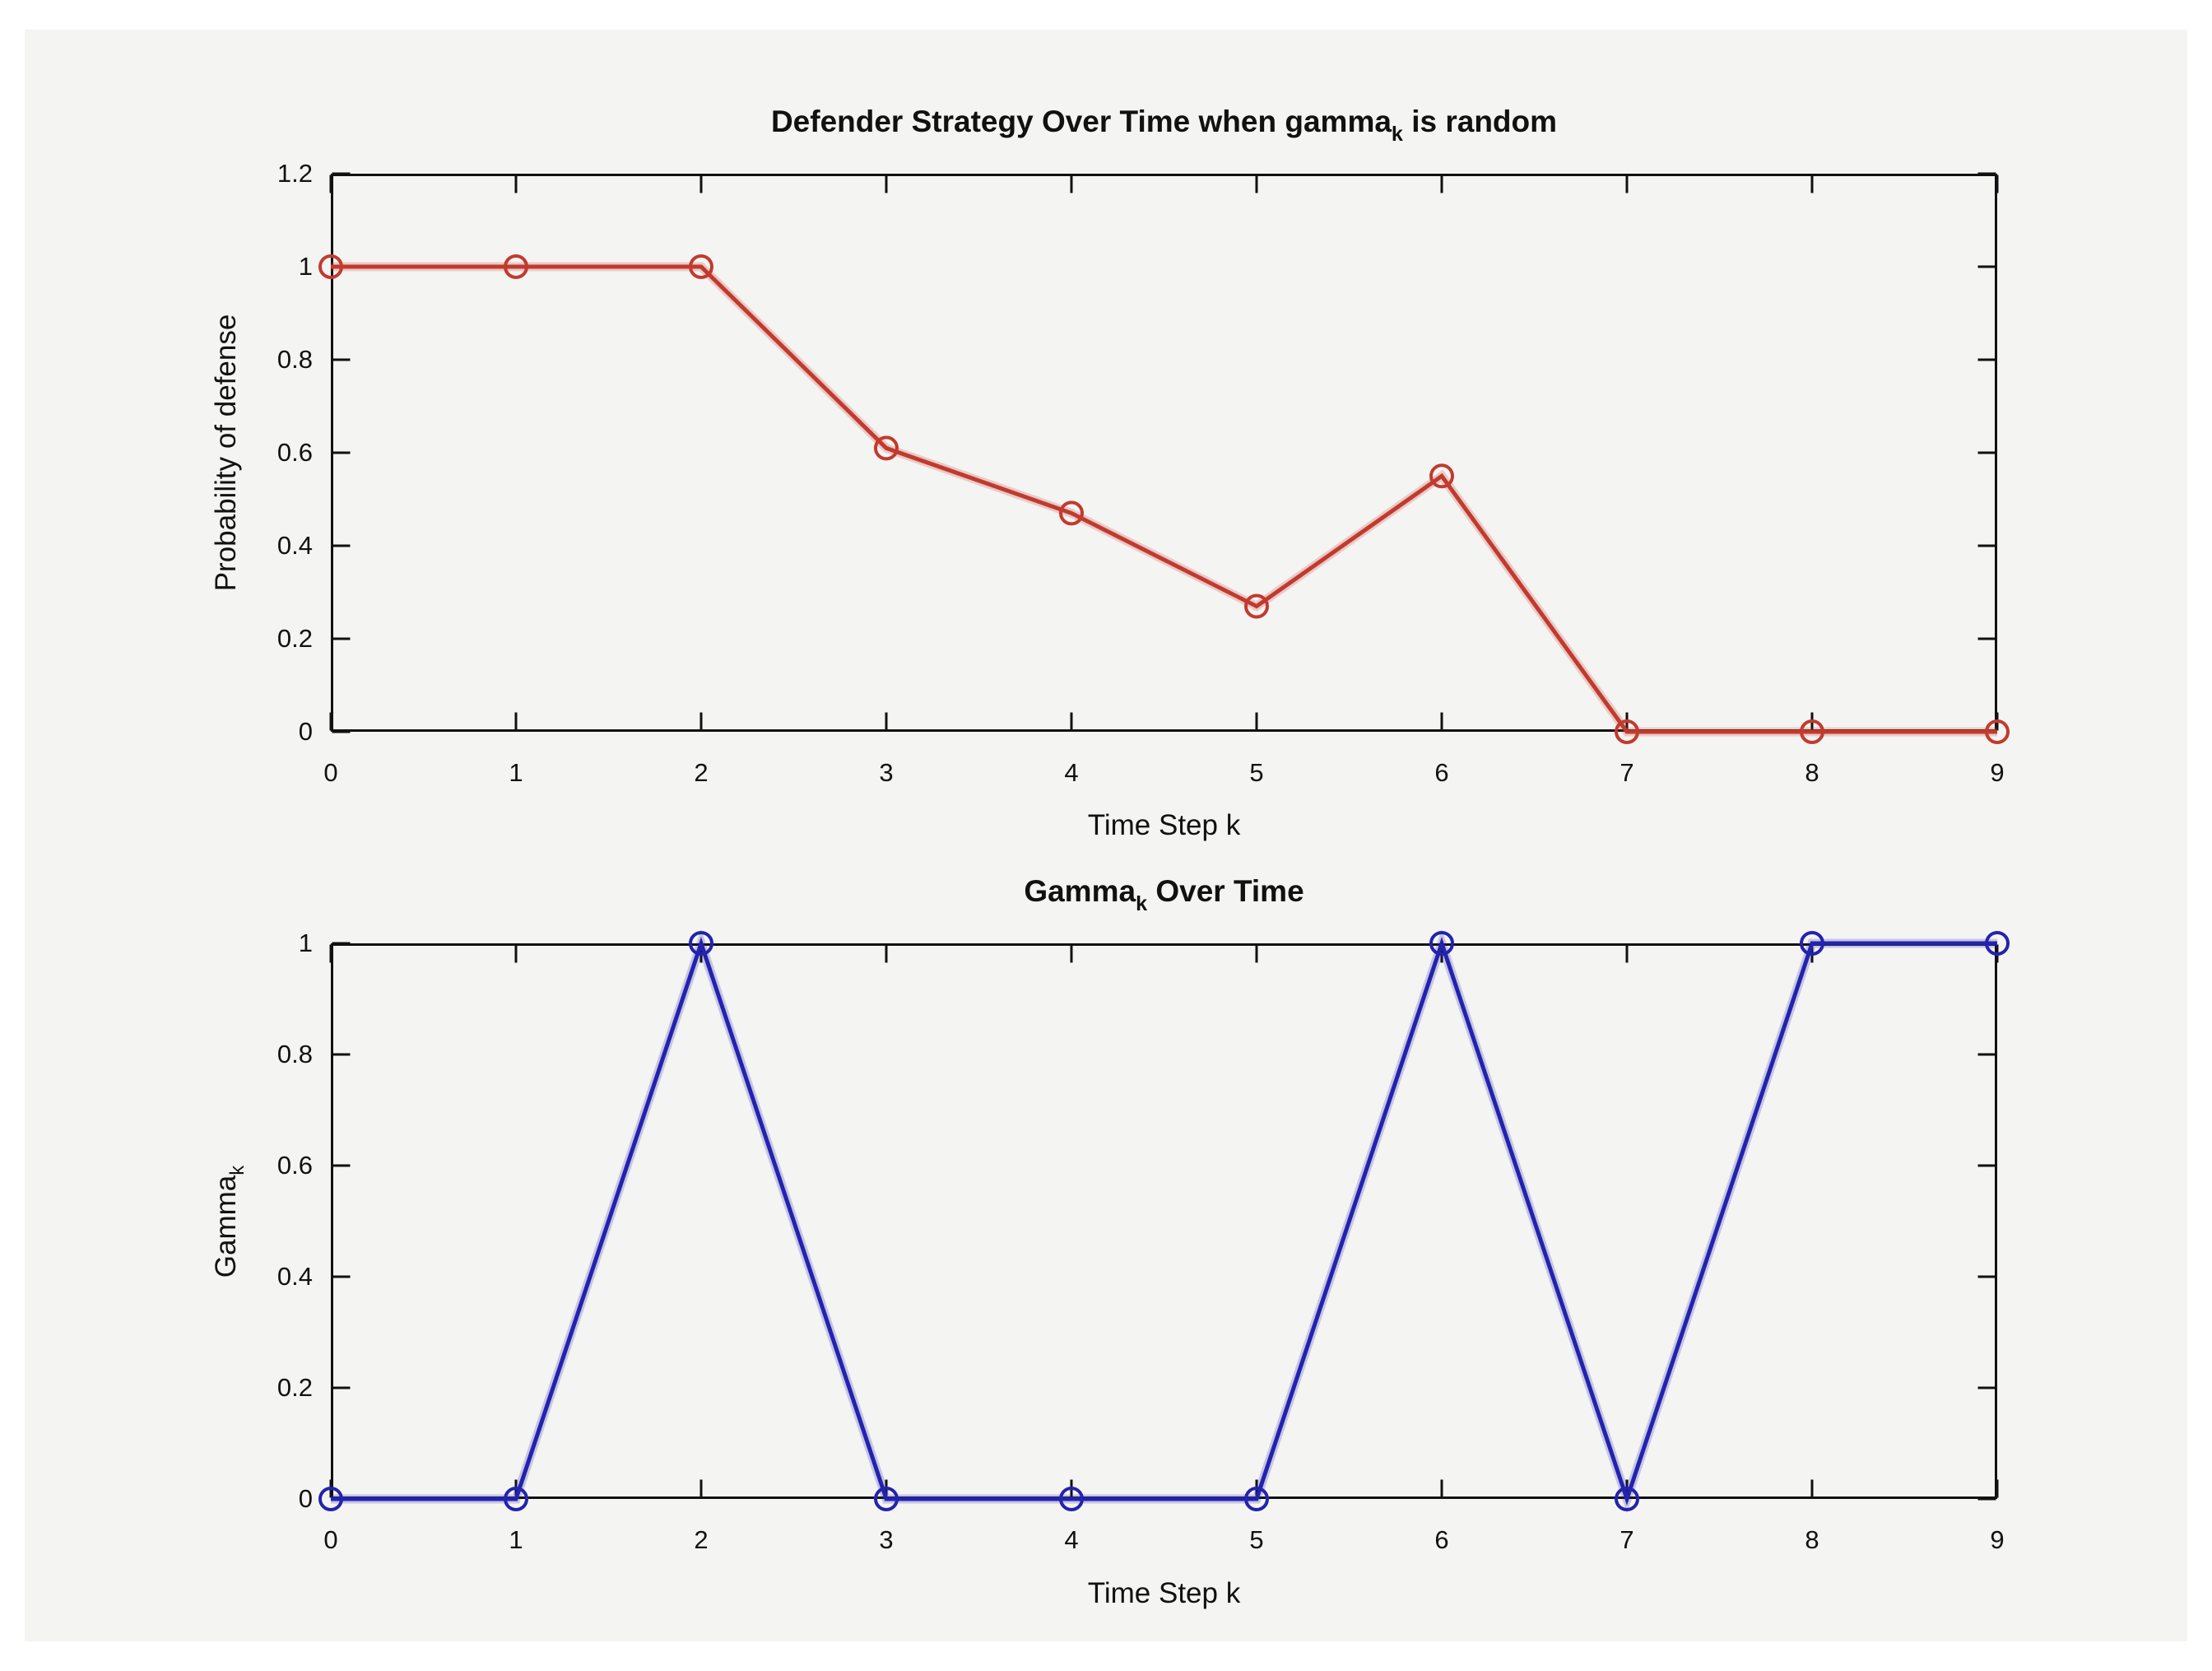 This screenshot has height=1671, width=2212. Describe the element at coordinates (294, 174) in the screenshot. I see `y-tick-label: 1.2` at that location.